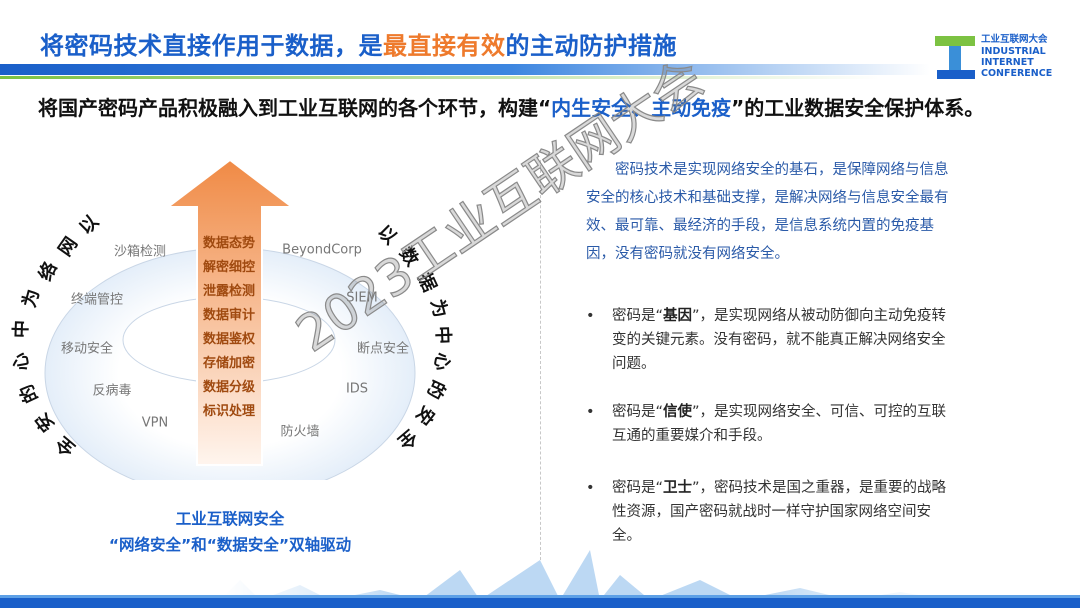 This screenshot has height=608, width=1080. Describe the element at coordinates (229, 411) in the screenshot. I see `arrow-item: 标识处理` at that location.